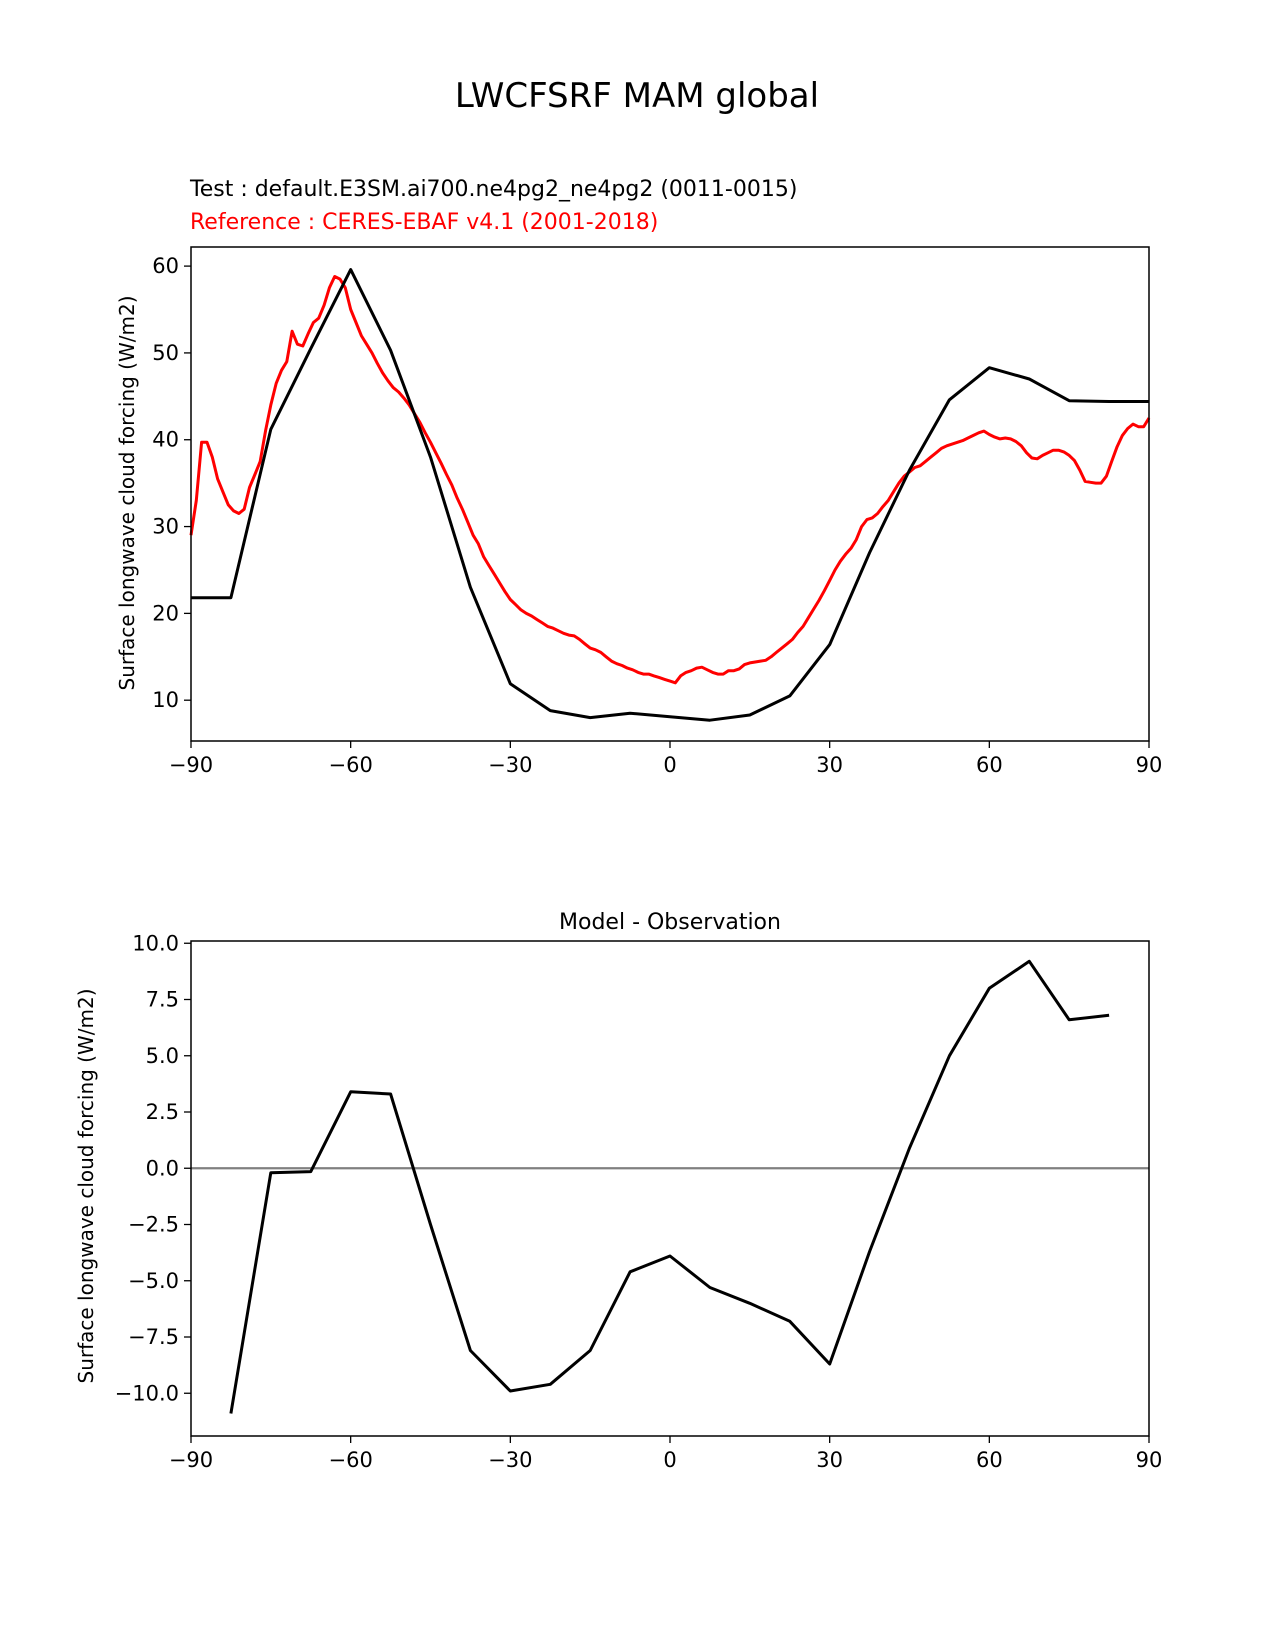 The height and width of the screenshot is (1650, 1275). I want to click on y-tick-label: 2.5, so click(162, 1112).